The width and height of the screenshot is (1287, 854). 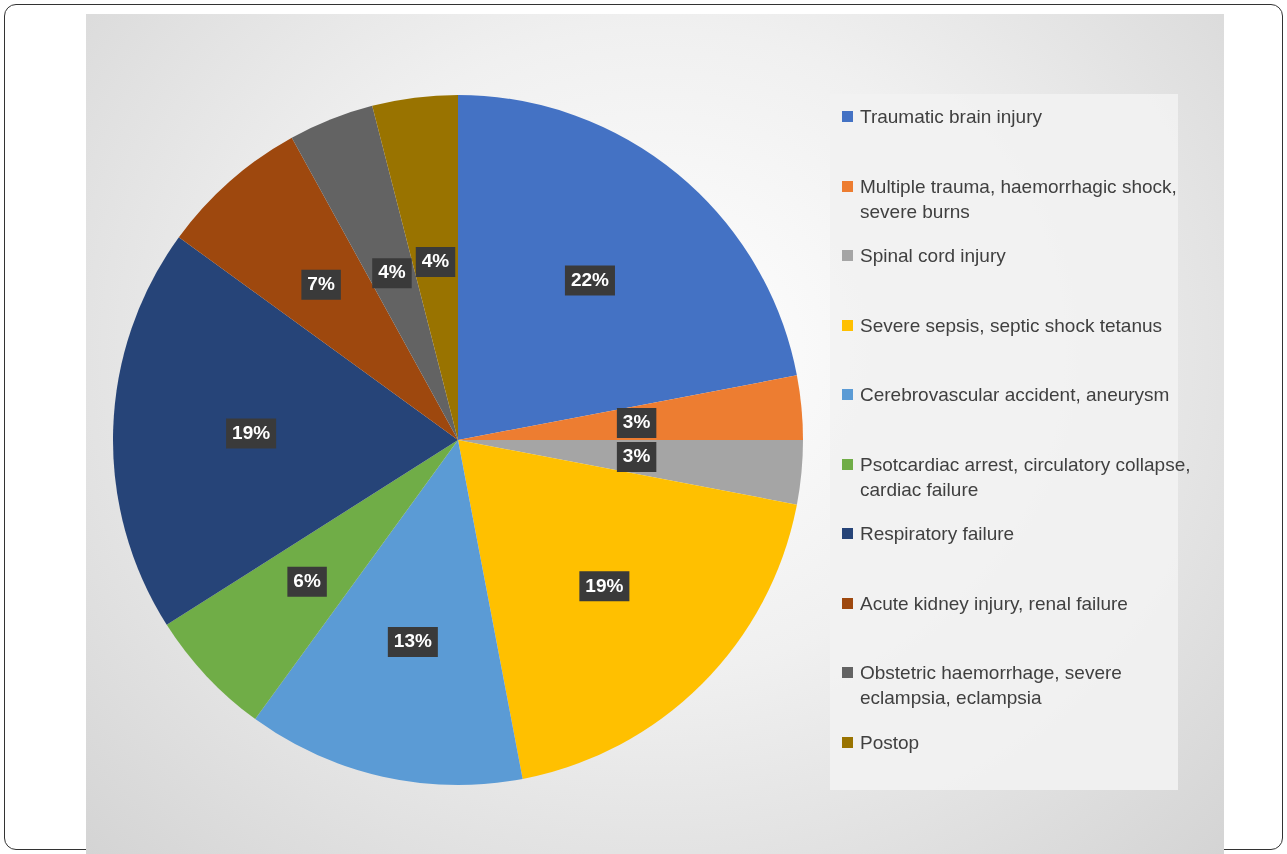 I want to click on legend-label: Cerebrovascular accident, aneurysm, so click(x=1015, y=395).